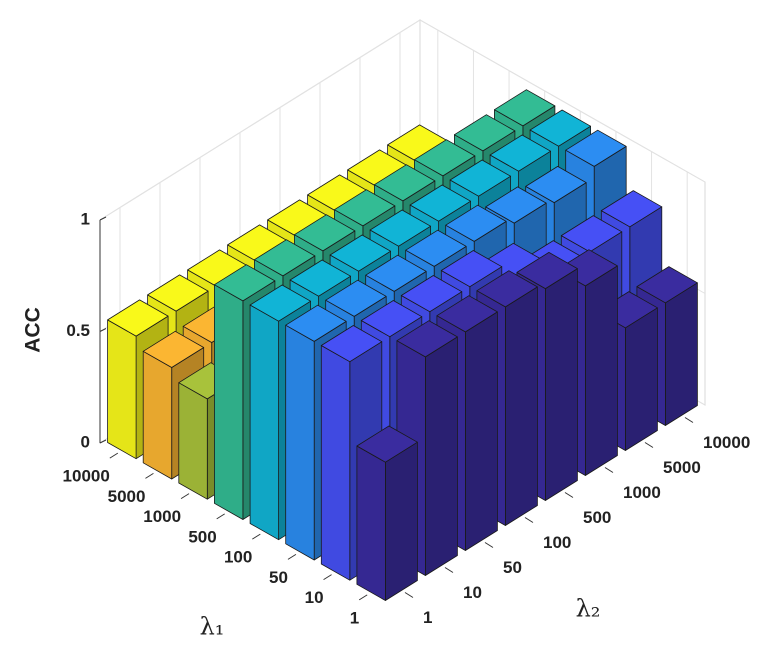 The height and width of the screenshot is (659, 780). What do you see at coordinates (588, 609) in the screenshot?
I see `y-axis-label: λ₂` at bounding box center [588, 609].